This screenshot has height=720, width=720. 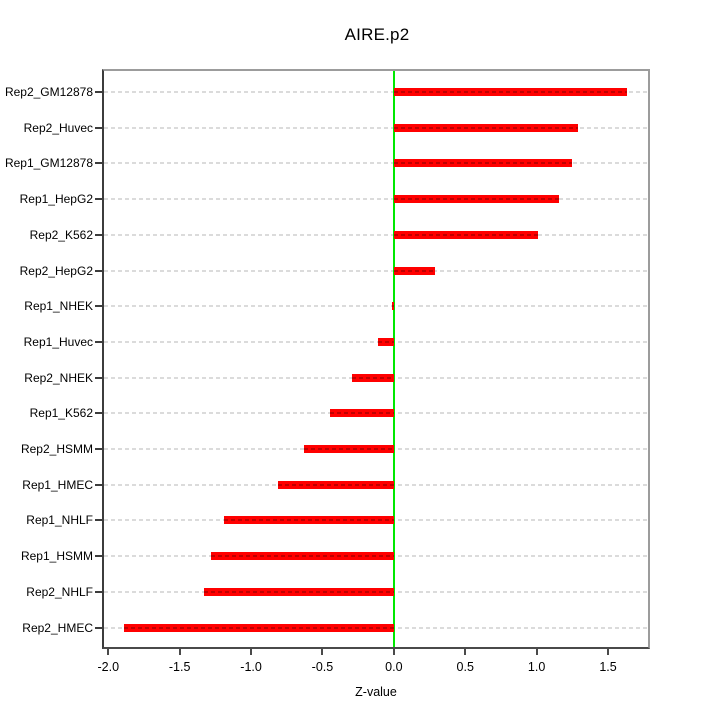 What do you see at coordinates (536, 667) in the screenshot?
I see `x-tick-label: 1.0` at bounding box center [536, 667].